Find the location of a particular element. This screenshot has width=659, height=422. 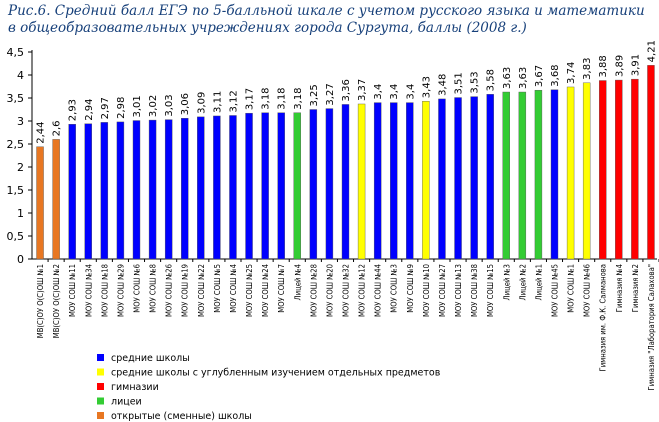

category-label: МОУ СОШ №25 is located at coordinates (249, 290).